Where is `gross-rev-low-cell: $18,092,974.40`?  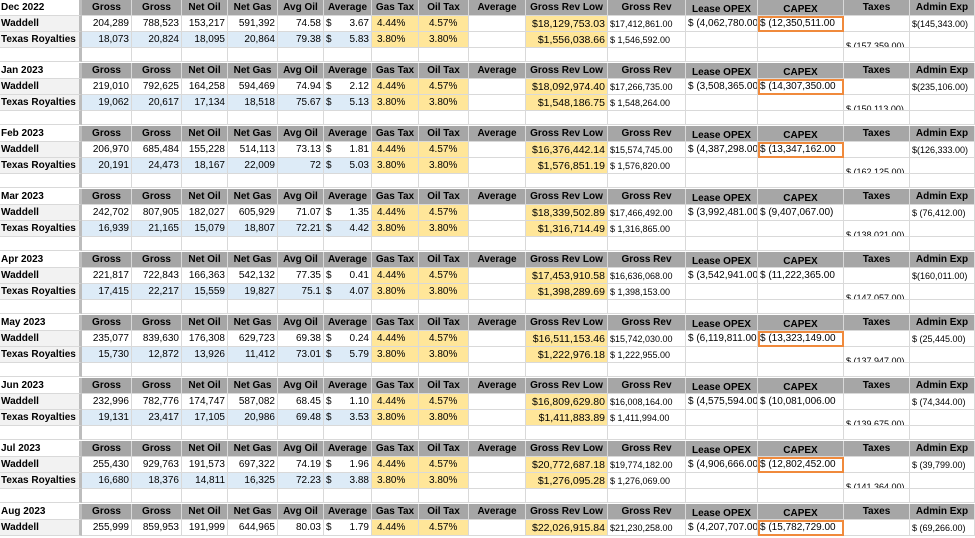 gross-rev-low-cell: $18,092,974.40 is located at coordinates (567, 87).